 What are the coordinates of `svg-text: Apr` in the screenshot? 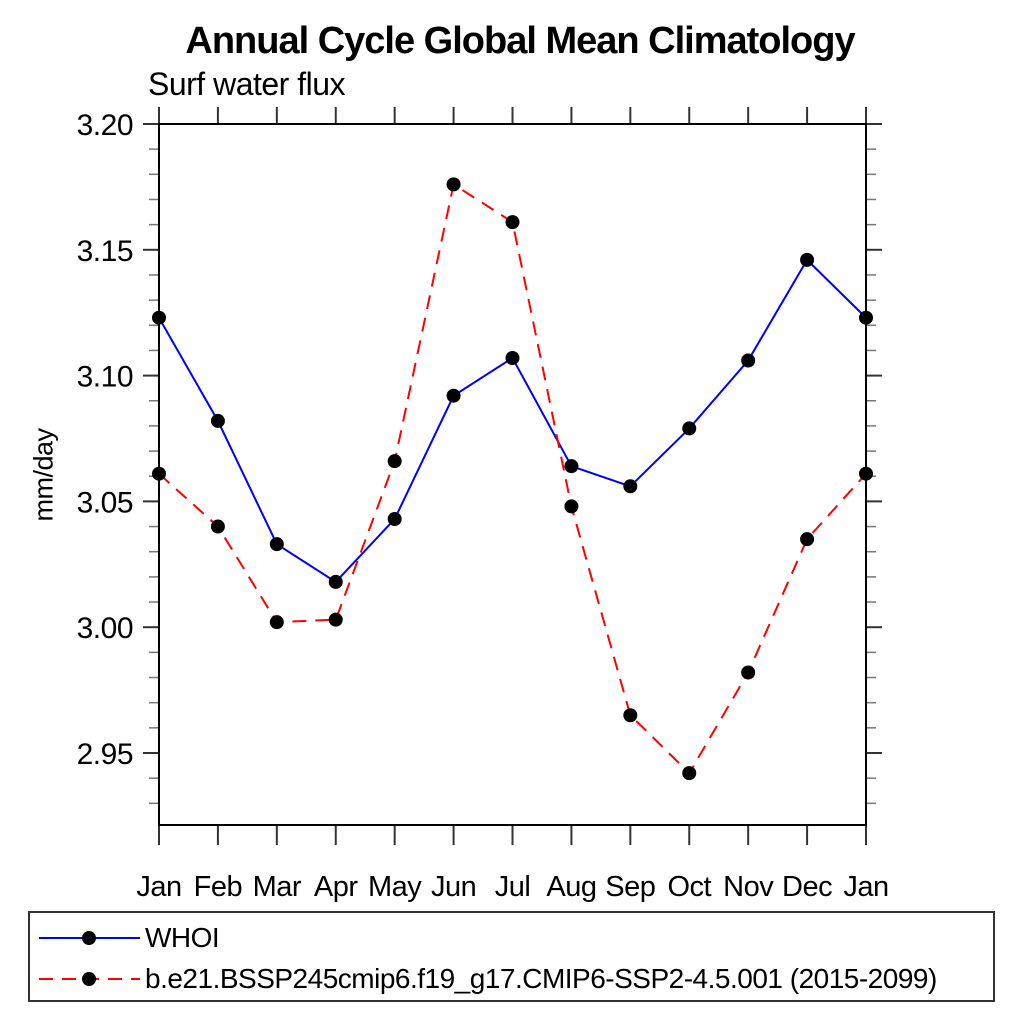 It's located at (336, 887).